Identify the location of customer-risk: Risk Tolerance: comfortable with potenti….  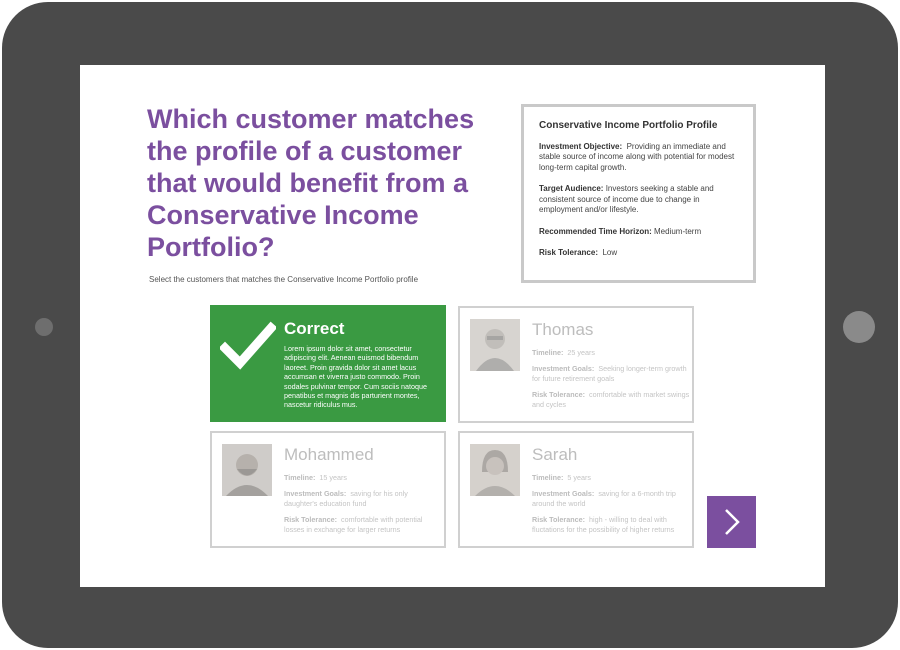
(353, 524).